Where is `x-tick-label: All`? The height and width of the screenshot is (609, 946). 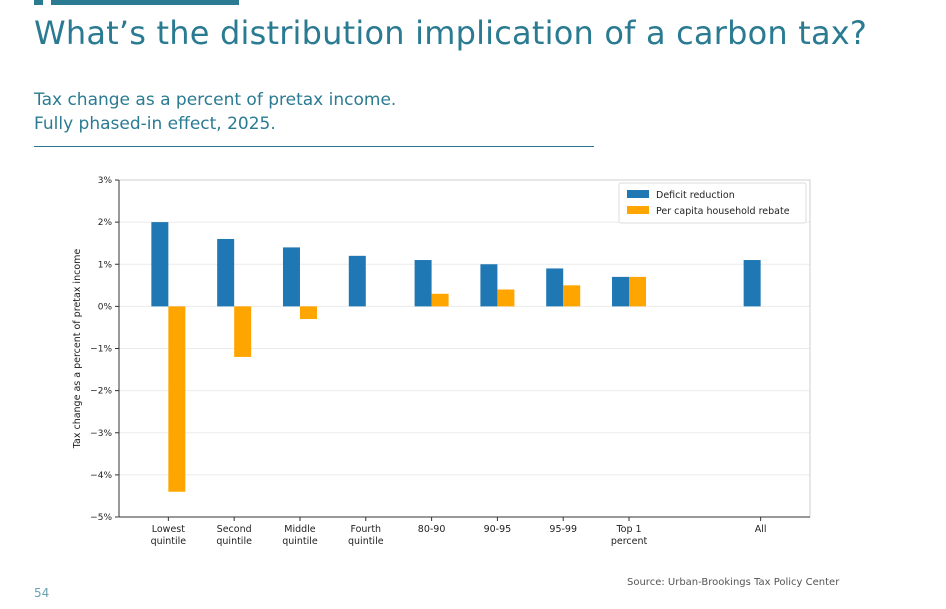 x-tick-label: All is located at coordinates (761, 529).